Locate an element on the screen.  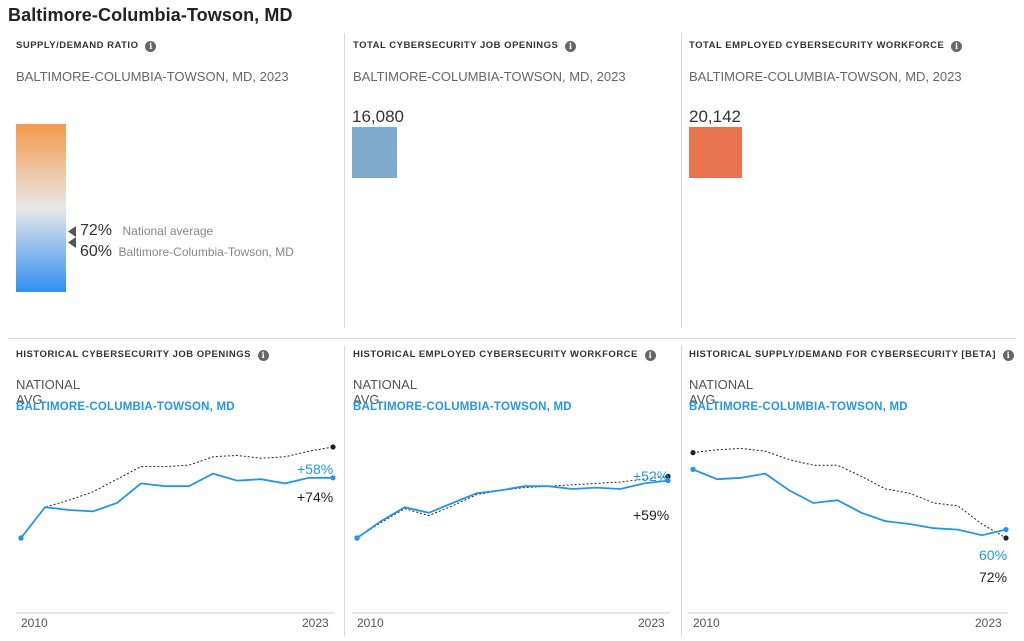
local-ratio-label: 60% Baltimore-Columbia-Towson, MD is located at coordinates (187, 252).